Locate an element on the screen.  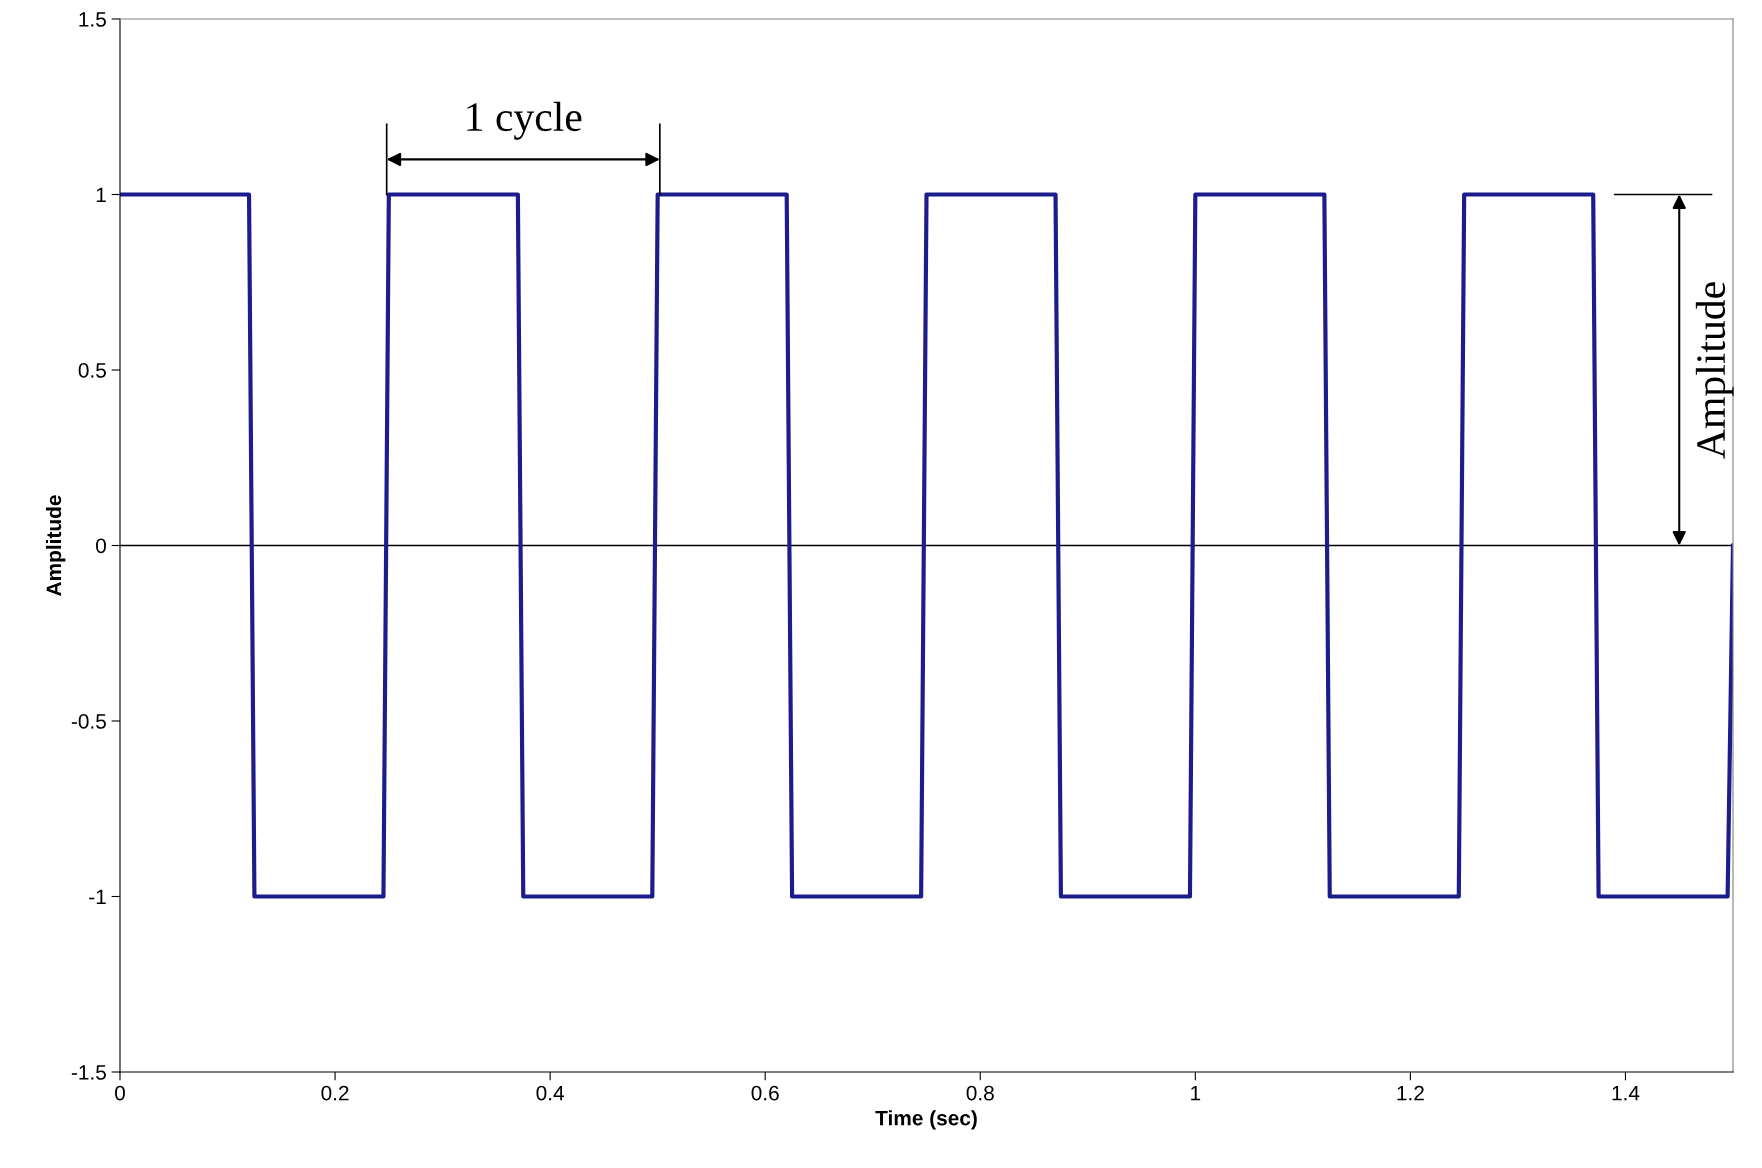
y-axis-title: Amplitude is located at coordinates (55, 545).